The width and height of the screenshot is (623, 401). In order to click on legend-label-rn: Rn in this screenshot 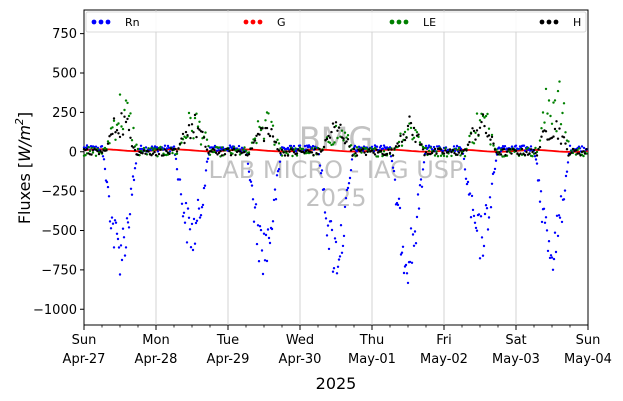, I will do `click(132, 22)`.